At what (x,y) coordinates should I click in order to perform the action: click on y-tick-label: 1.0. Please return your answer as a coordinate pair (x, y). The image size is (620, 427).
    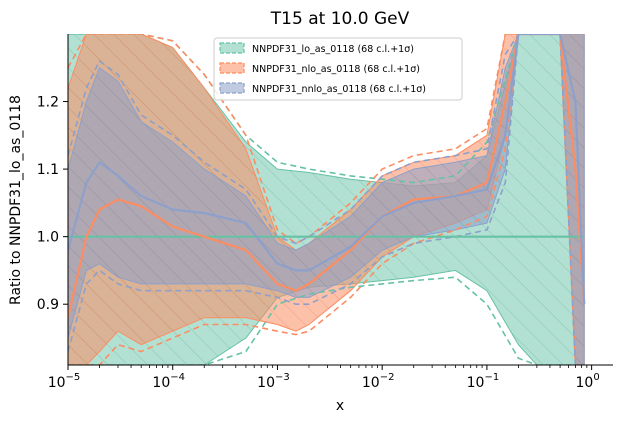
    Looking at the image, I should click on (48, 238).